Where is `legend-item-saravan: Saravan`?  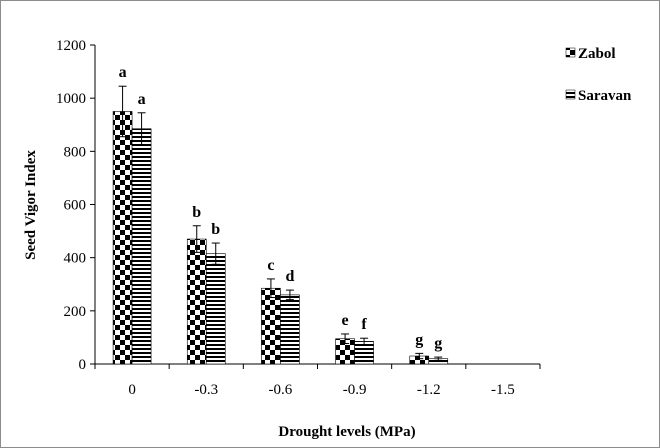
legend-item-saravan: Saravan is located at coordinates (598, 96).